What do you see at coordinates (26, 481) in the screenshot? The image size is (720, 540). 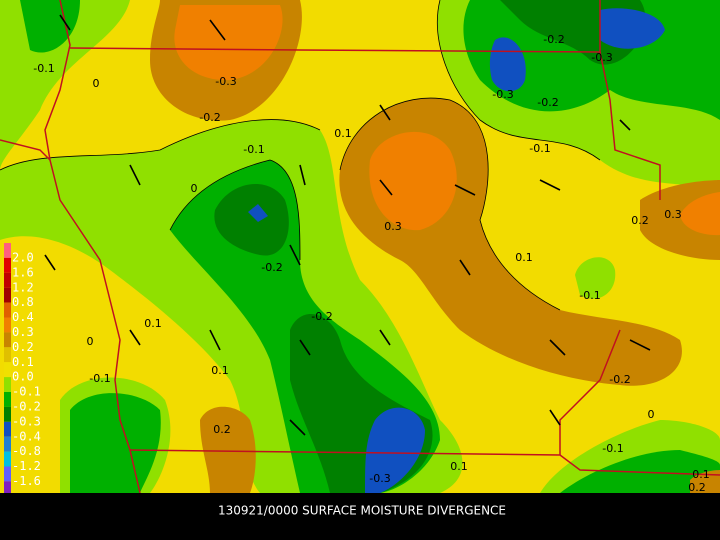 I see `legend-label: -1.6` at bounding box center [26, 481].